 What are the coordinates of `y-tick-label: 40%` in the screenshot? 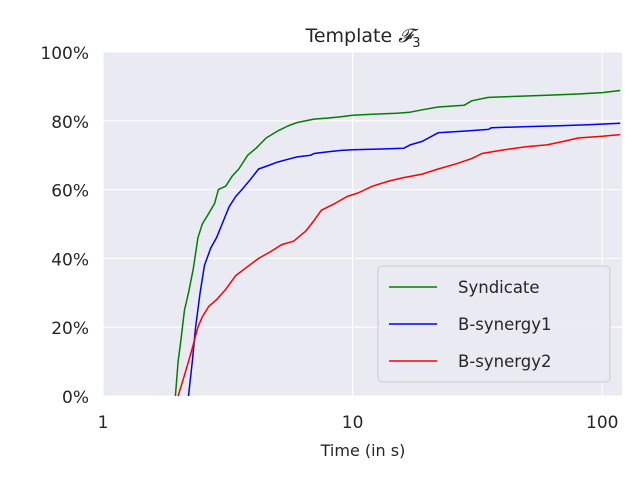 It's located at (70, 260).